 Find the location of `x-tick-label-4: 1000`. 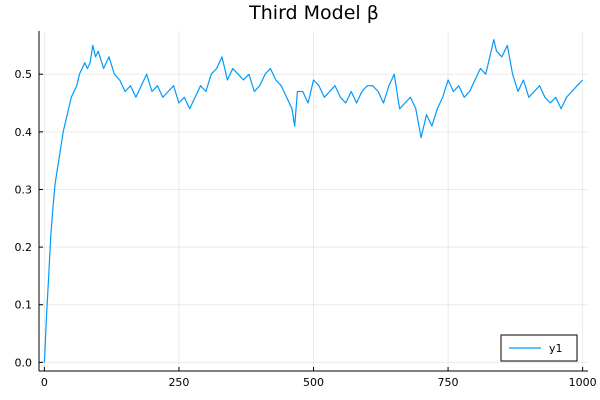

x-tick-label-4: 1000 is located at coordinates (583, 382).